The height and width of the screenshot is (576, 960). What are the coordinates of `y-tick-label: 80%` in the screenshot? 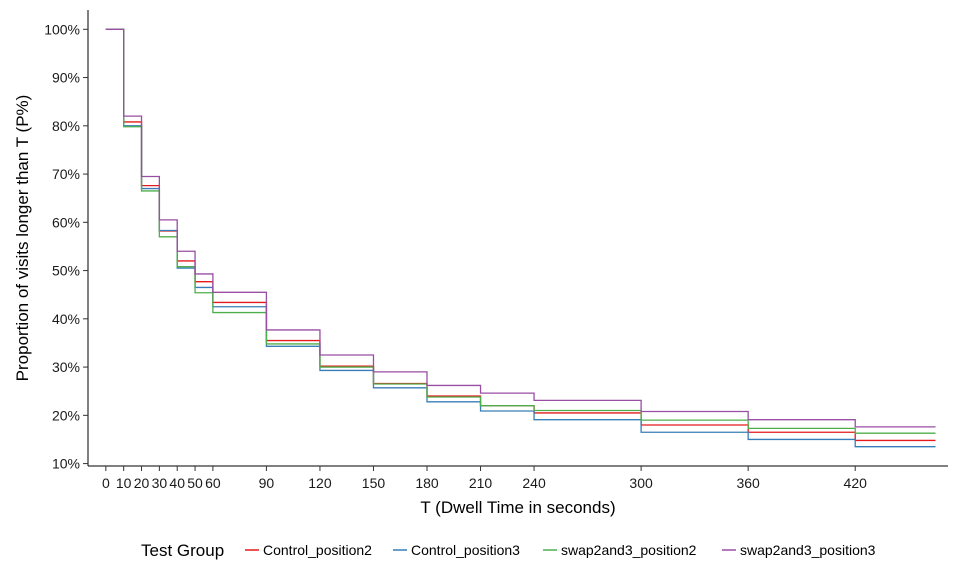 It's located at (66, 126).